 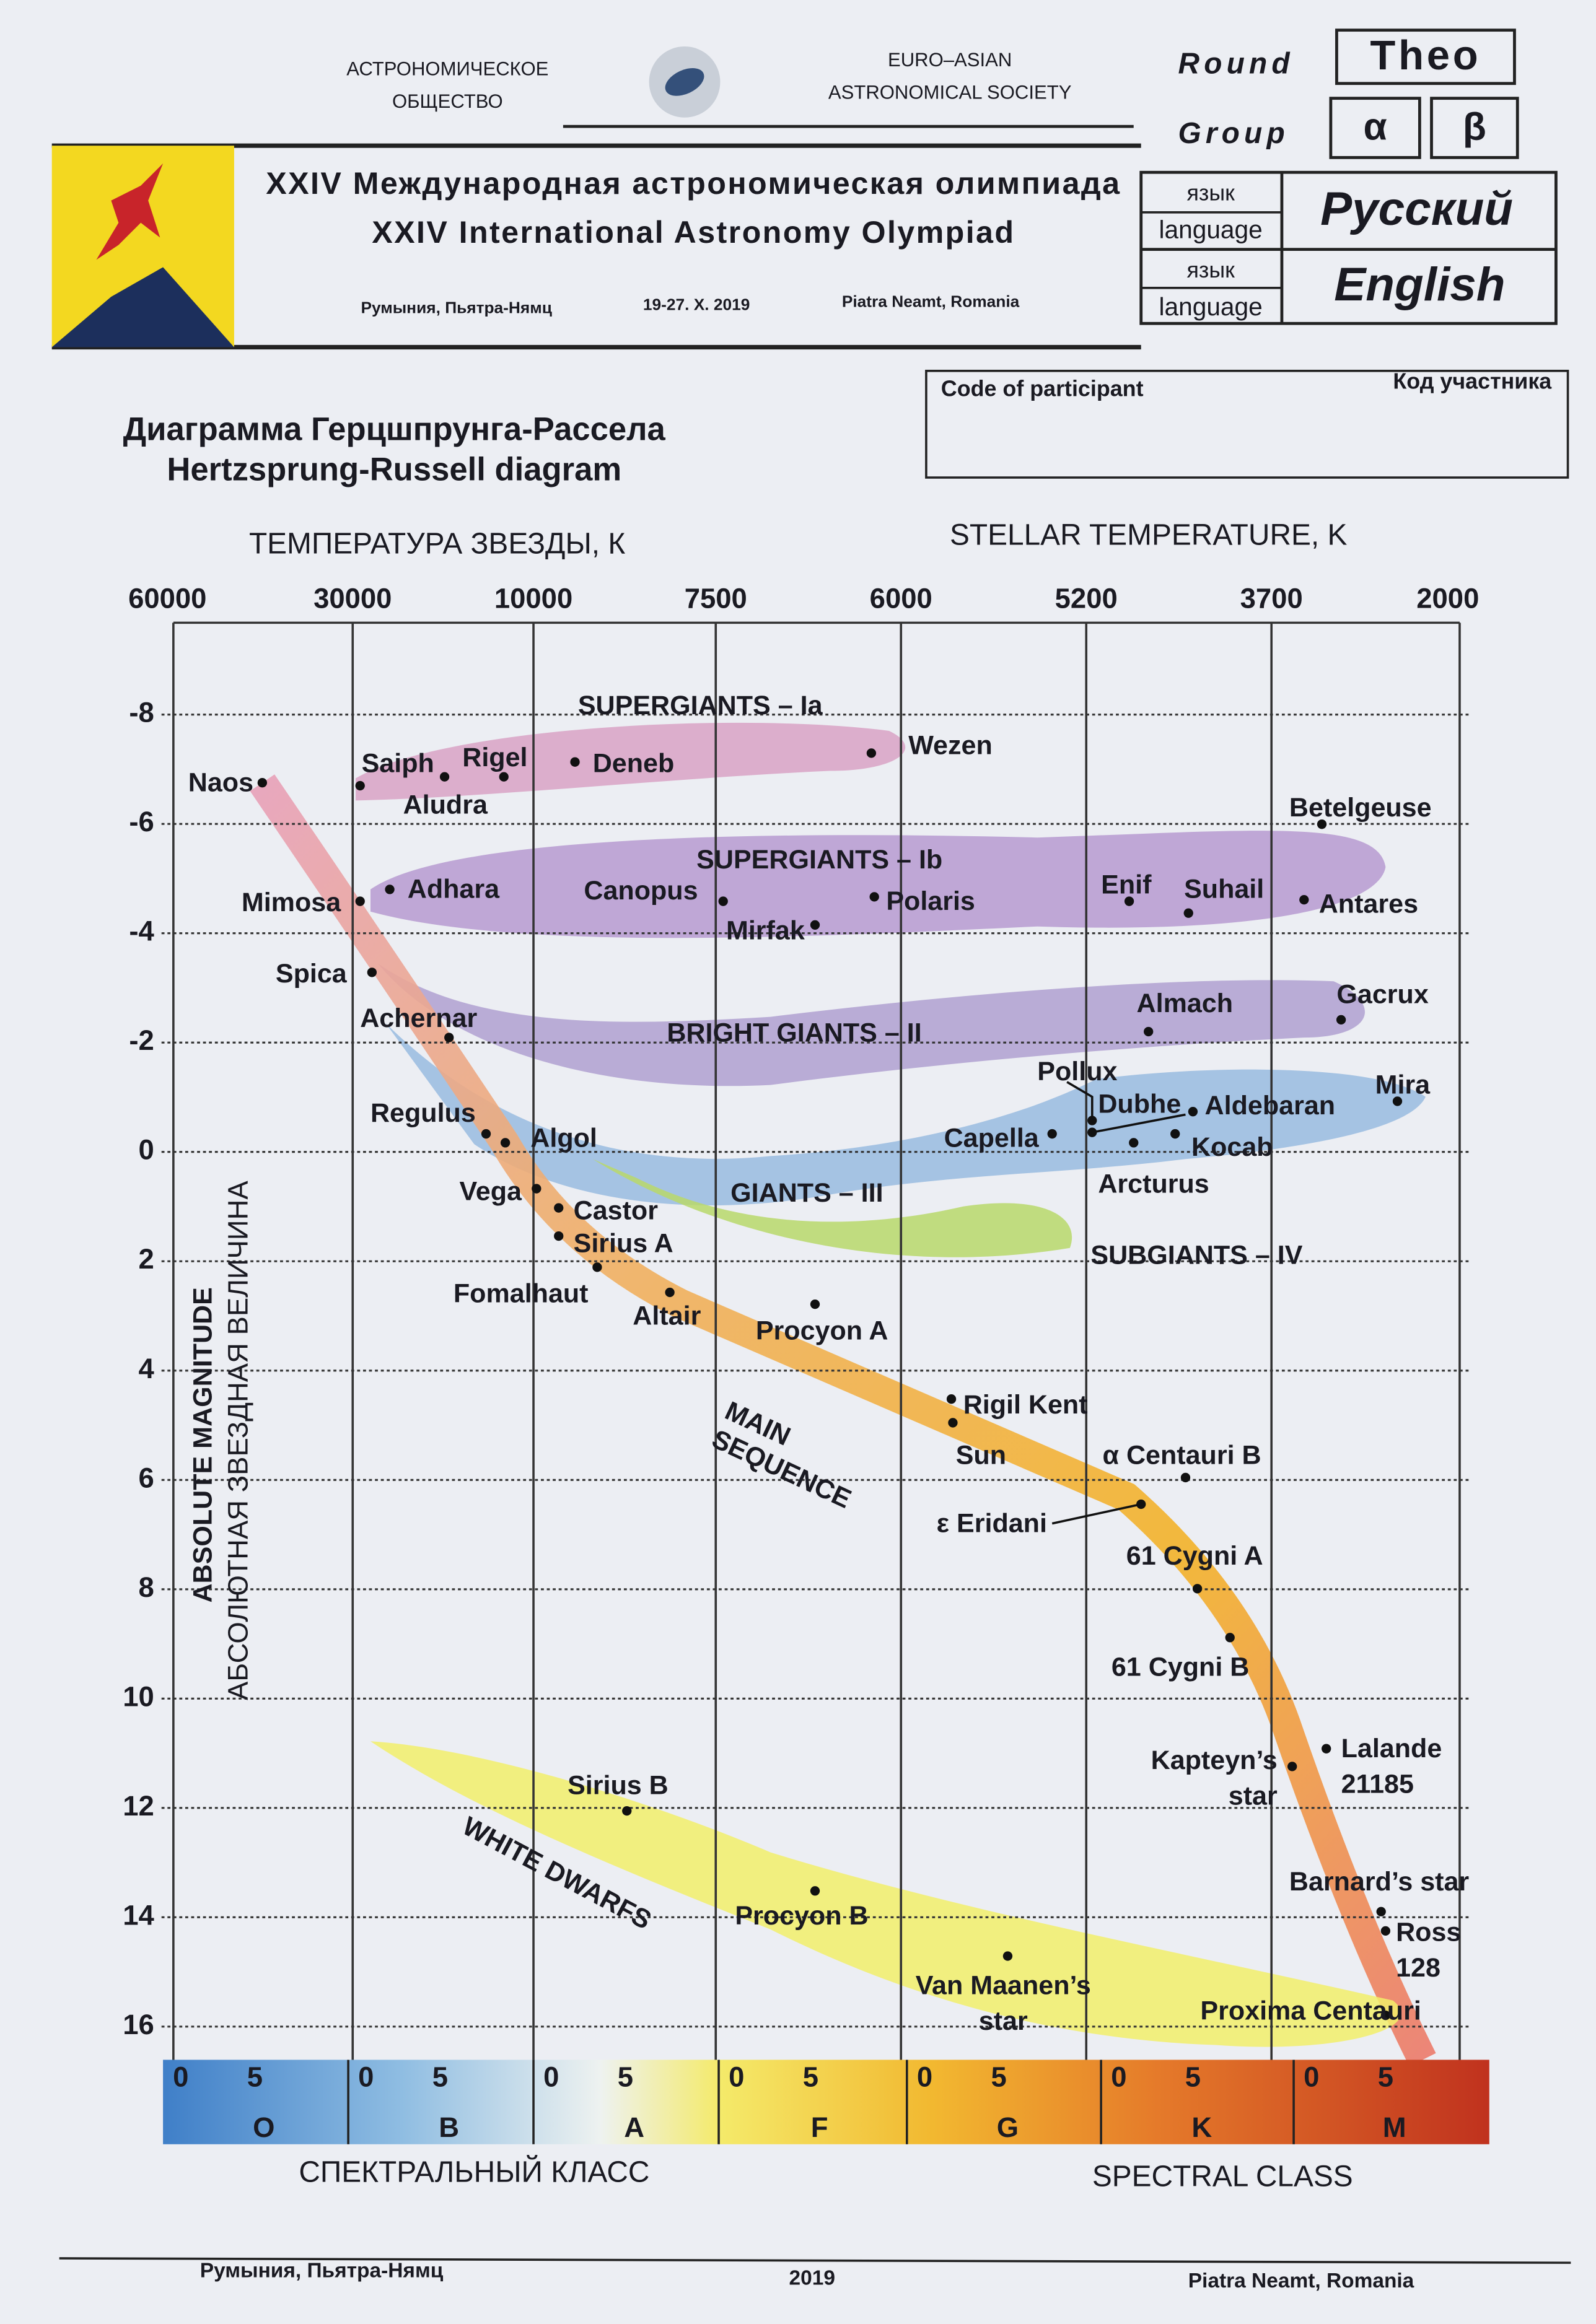 I want to click on axis-title: ABSOLUTE MAGNITUDE, so click(x=202, y=1444).